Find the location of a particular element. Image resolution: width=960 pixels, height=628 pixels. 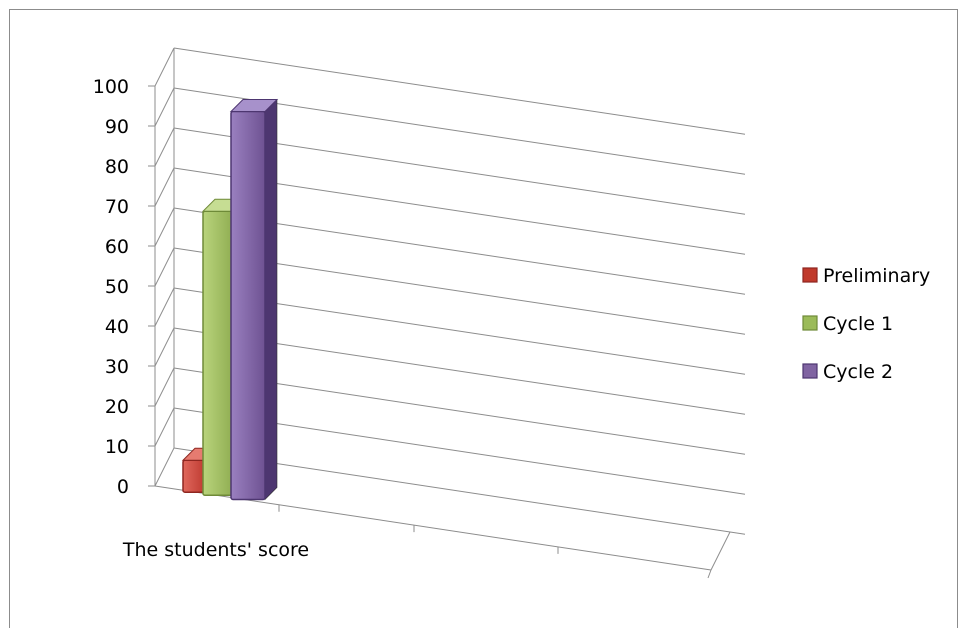

bar is located at coordinates (248, 305).